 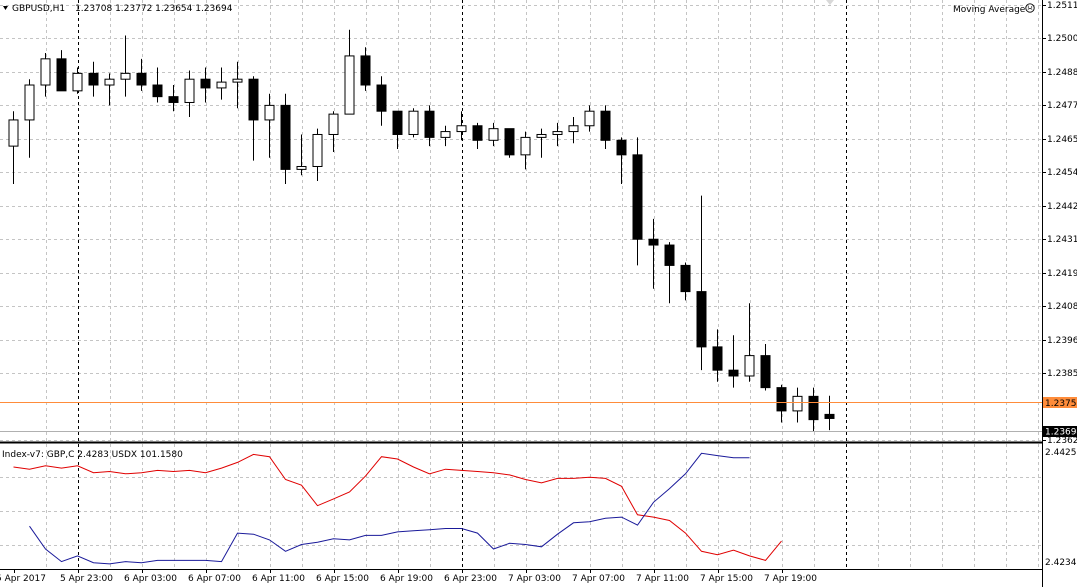 What do you see at coordinates (830, 2) in the screenshot?
I see `chart-shift-marker-icon` at bounding box center [830, 2].